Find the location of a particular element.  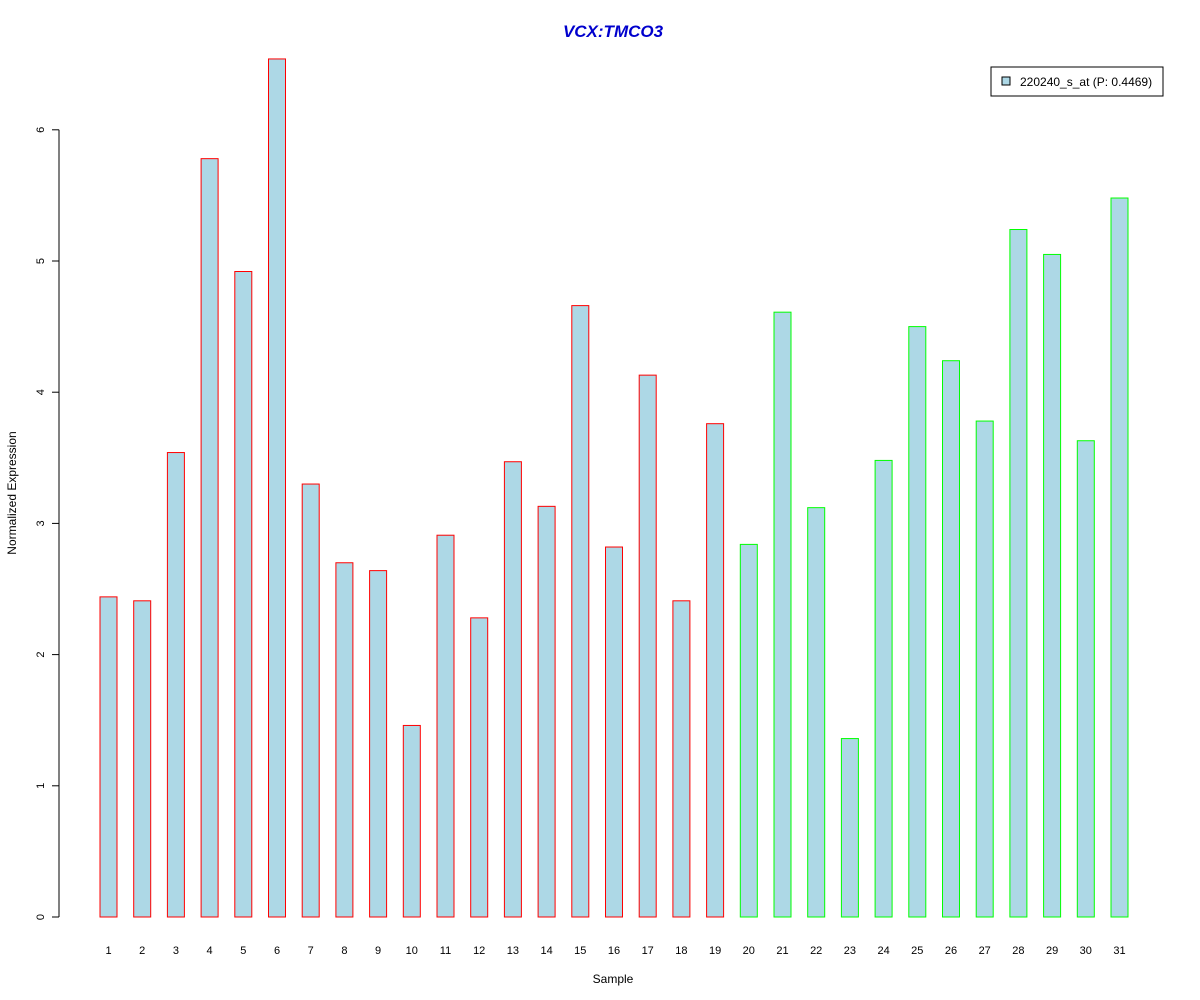

x-tick-label: 25 is located at coordinates (917, 951).